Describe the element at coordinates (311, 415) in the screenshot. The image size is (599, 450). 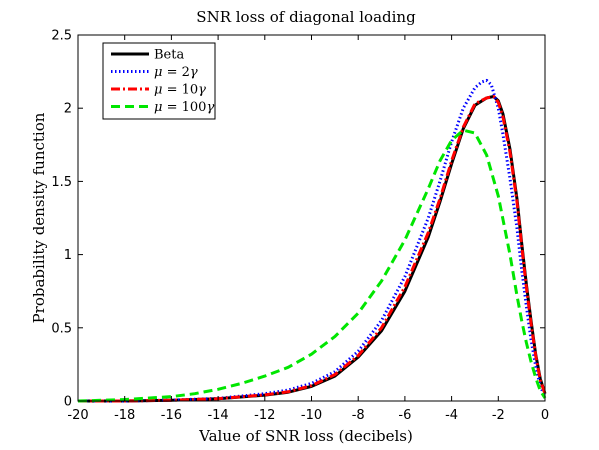
I see `x-tick-label: -10` at that location.